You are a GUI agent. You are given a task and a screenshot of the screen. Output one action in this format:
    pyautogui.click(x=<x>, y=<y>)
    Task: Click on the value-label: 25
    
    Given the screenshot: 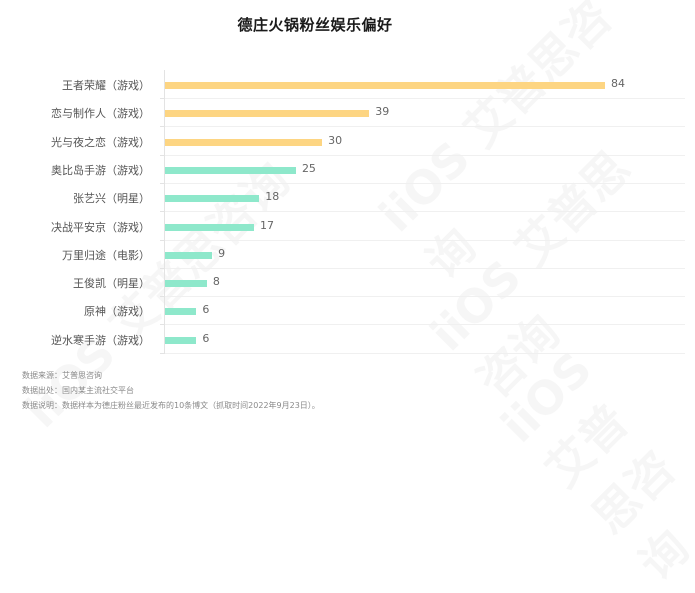 What is the action you would take?
    pyautogui.click(x=308, y=168)
    